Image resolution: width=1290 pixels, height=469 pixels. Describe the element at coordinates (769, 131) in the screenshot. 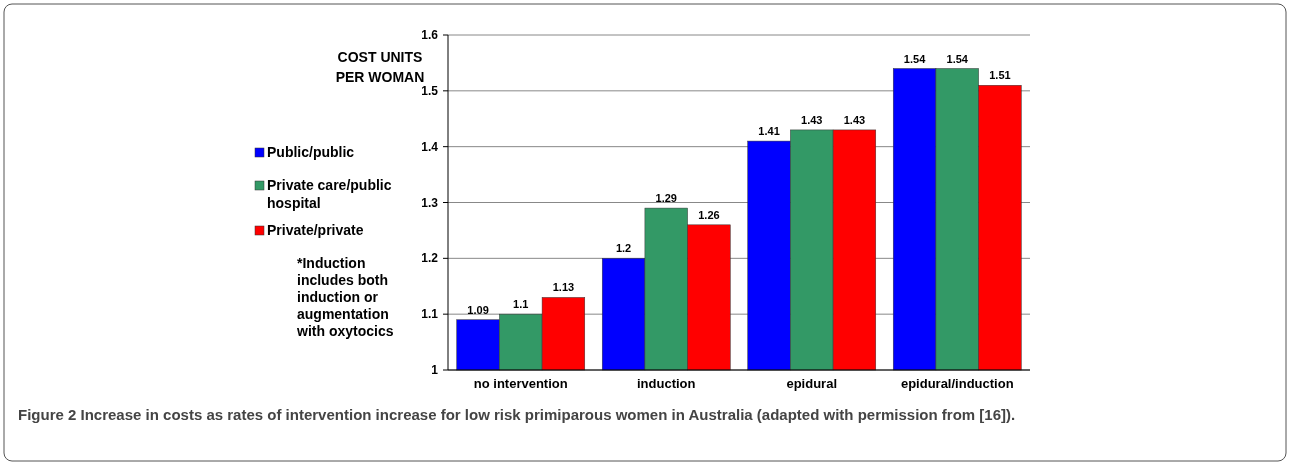

I see `data-label: 1.41` at that location.